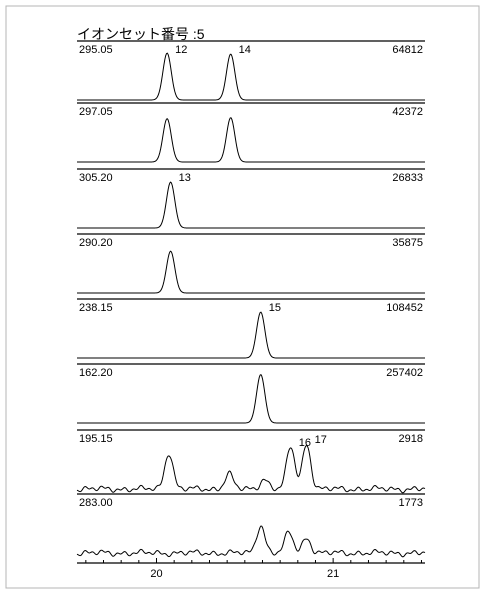 Image resolution: width=485 pixels, height=594 pixels. Describe the element at coordinates (156, 574) in the screenshot. I see `x-tick-label: 20` at that location.